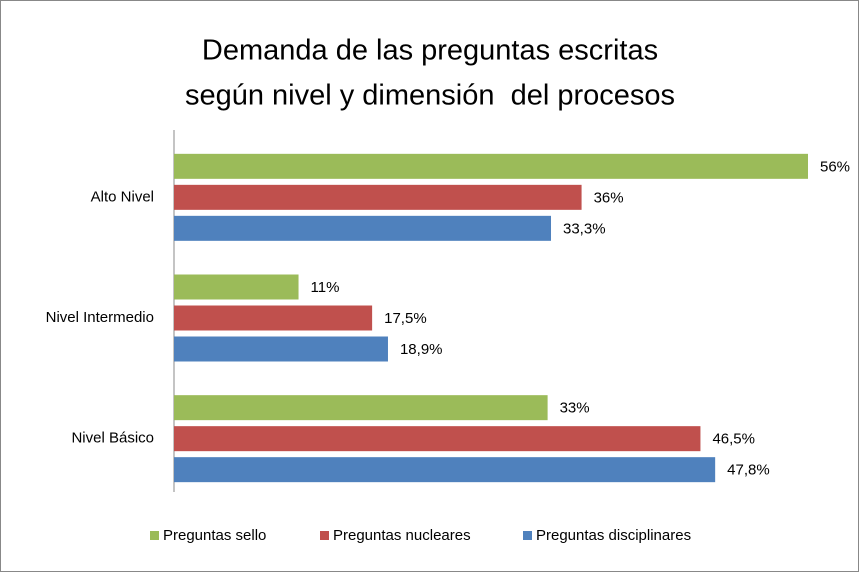 Image resolution: width=860 pixels, height=573 pixels. I want to click on data-label: 18,9%, so click(421, 349).